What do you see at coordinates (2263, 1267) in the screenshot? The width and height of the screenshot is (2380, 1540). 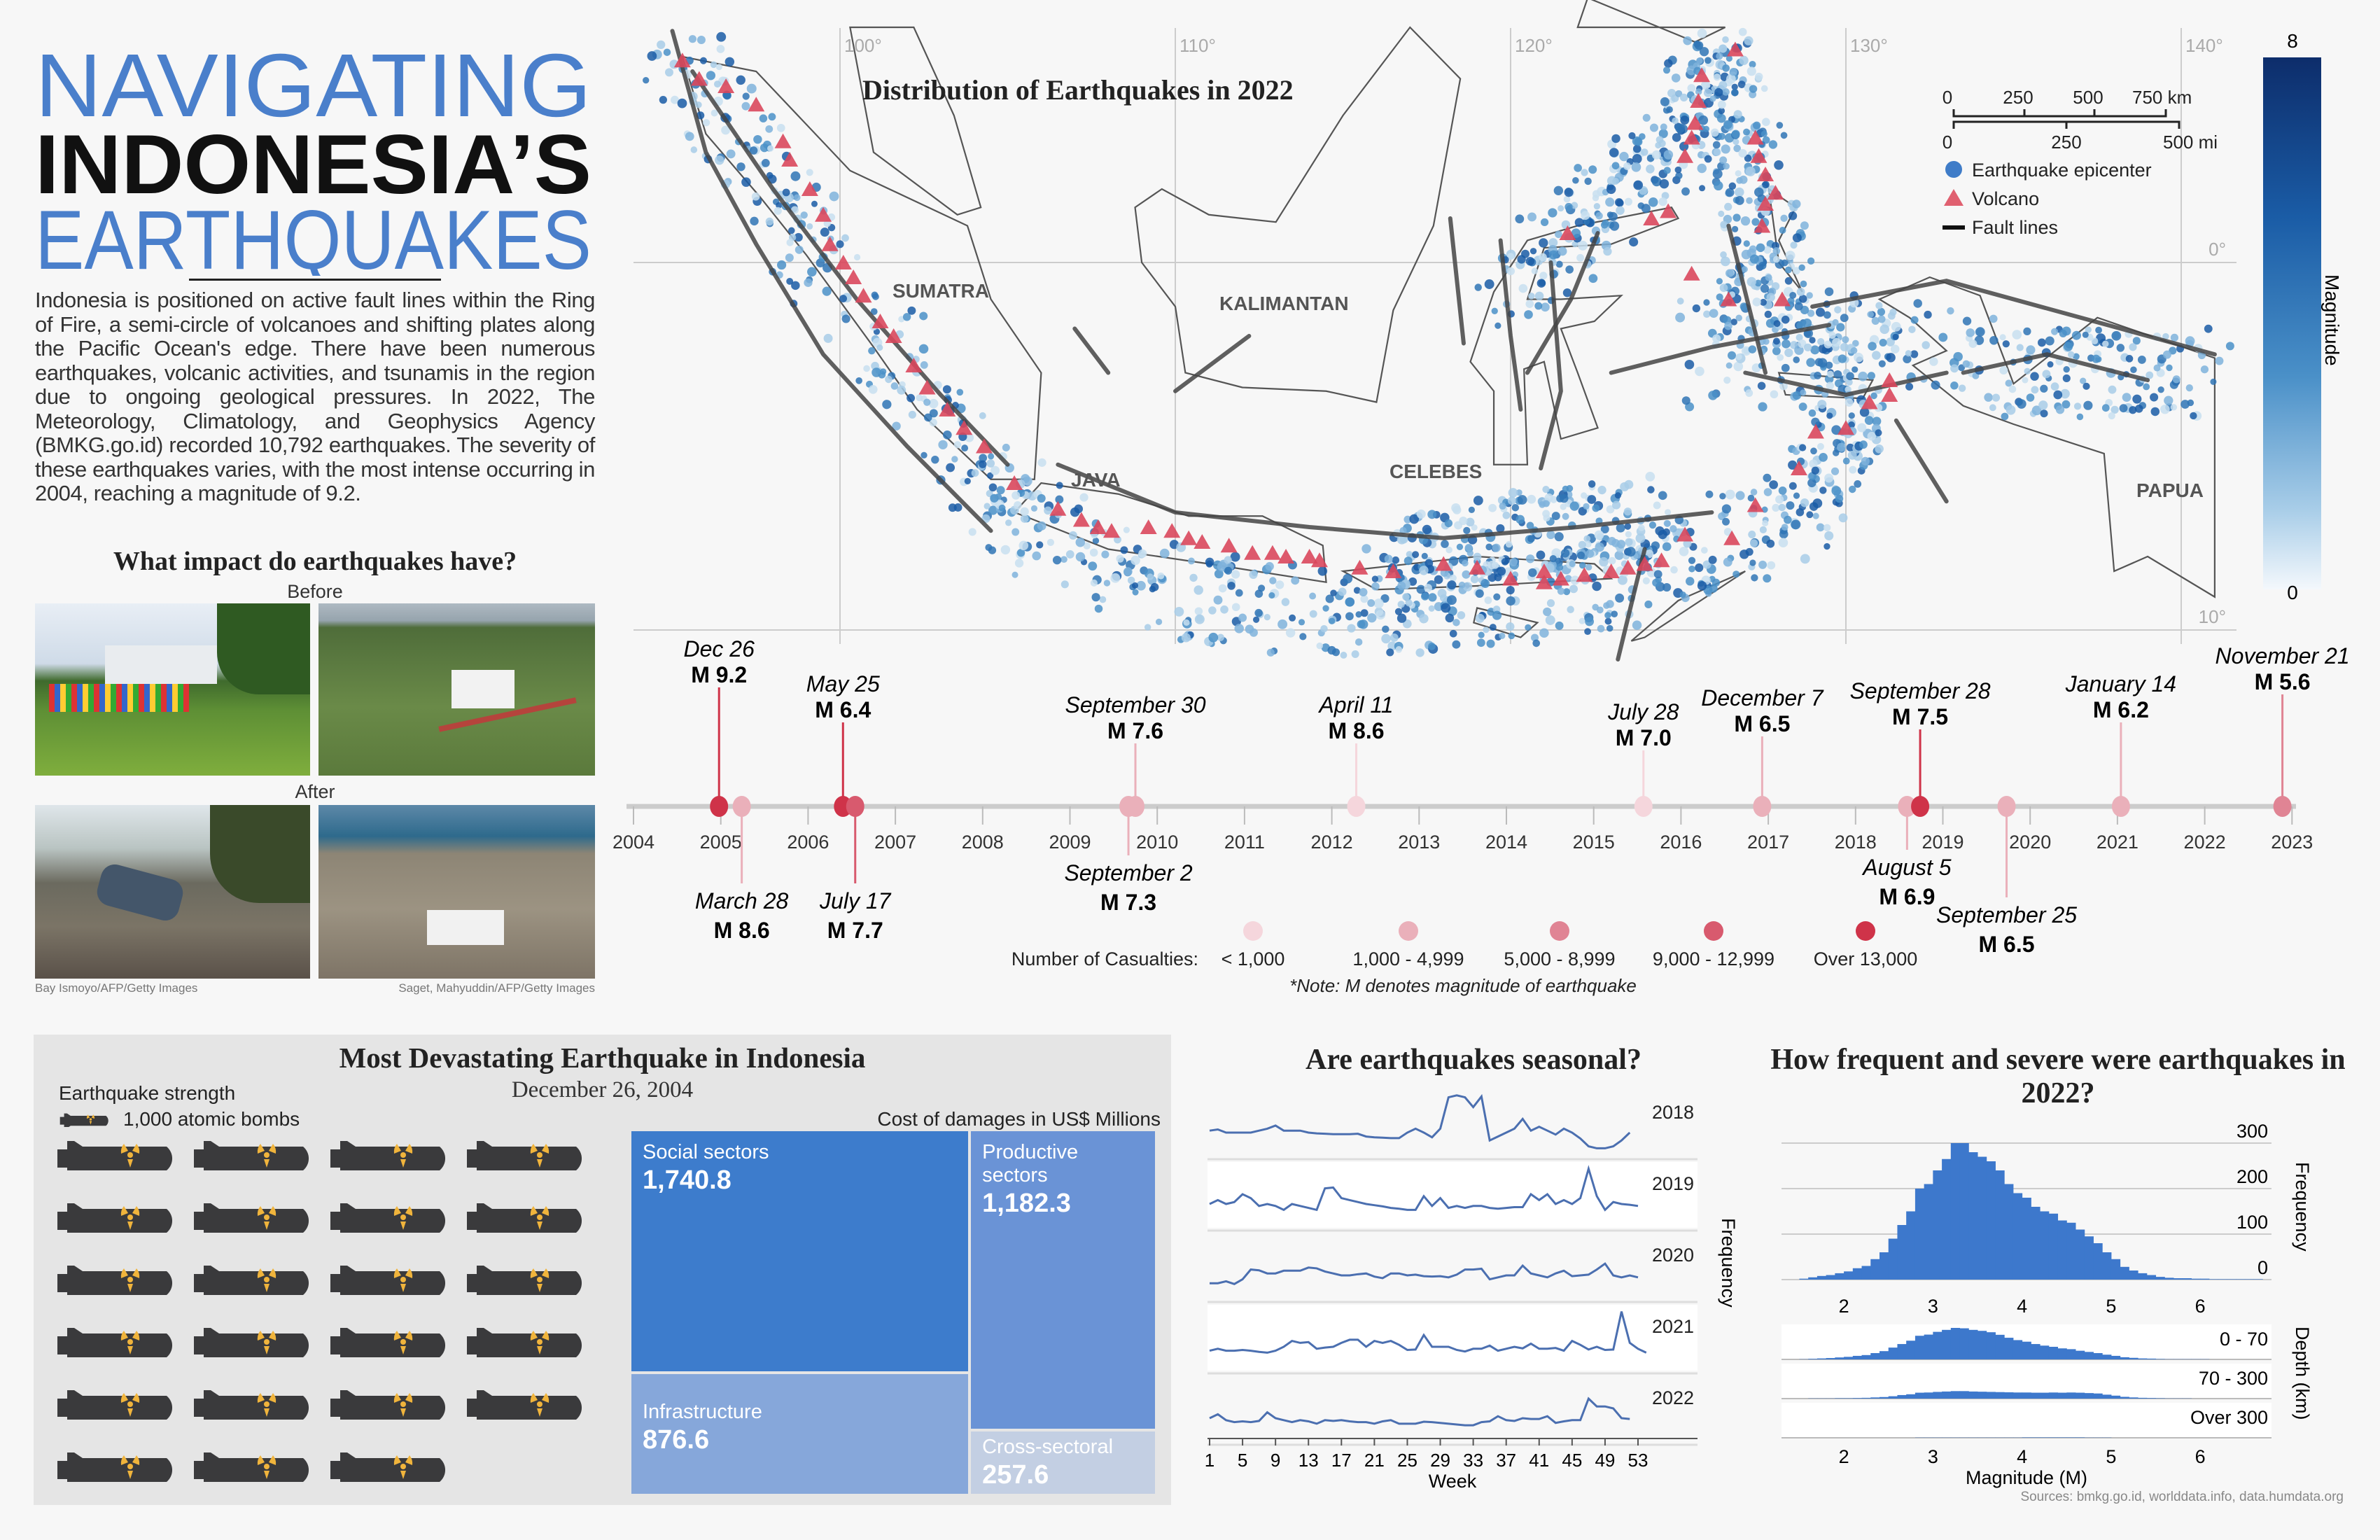 I see `y-tick-label: 0` at bounding box center [2263, 1267].